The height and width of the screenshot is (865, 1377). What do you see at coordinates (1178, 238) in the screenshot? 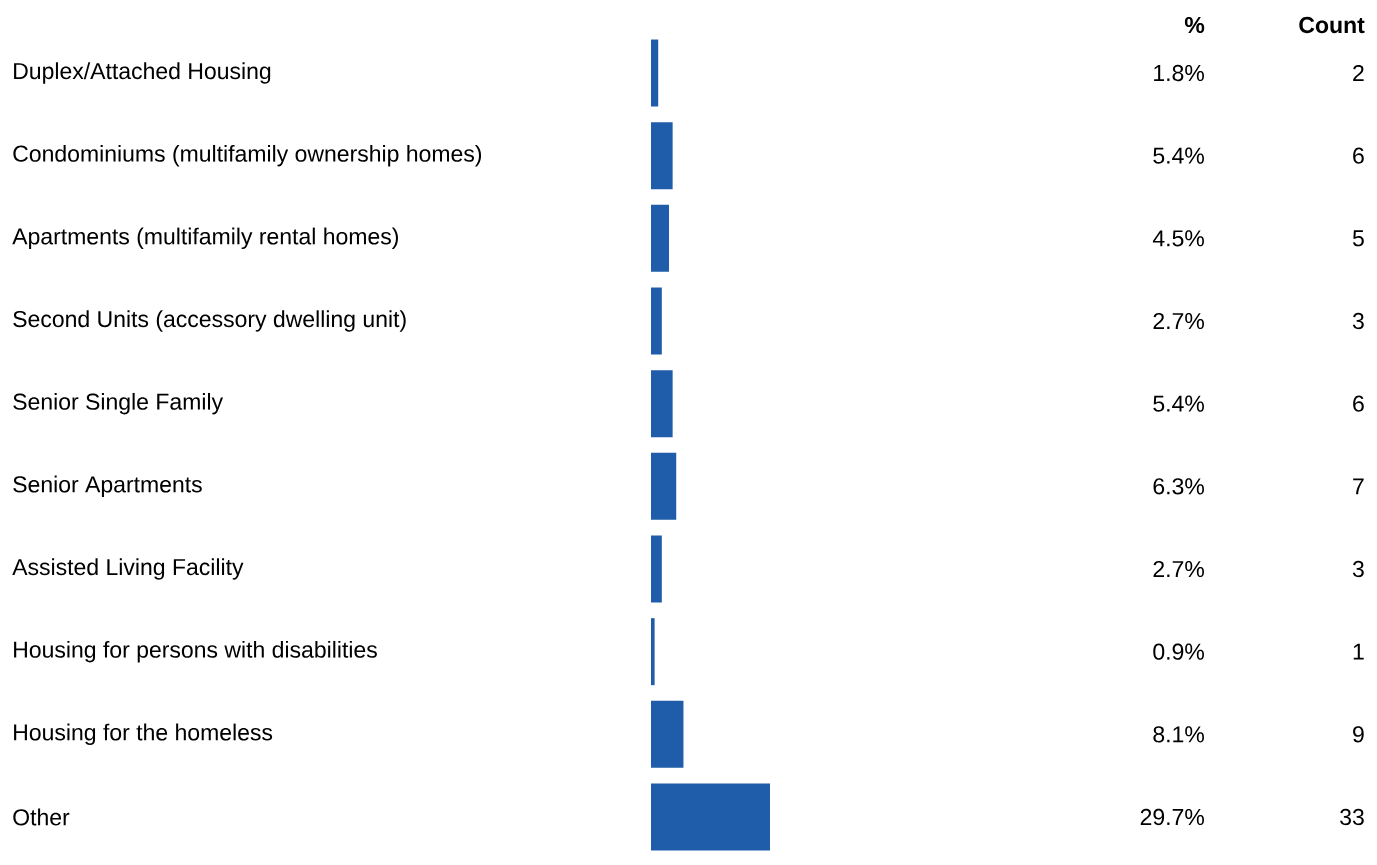
I see `data-label: 4.5%` at bounding box center [1178, 238].